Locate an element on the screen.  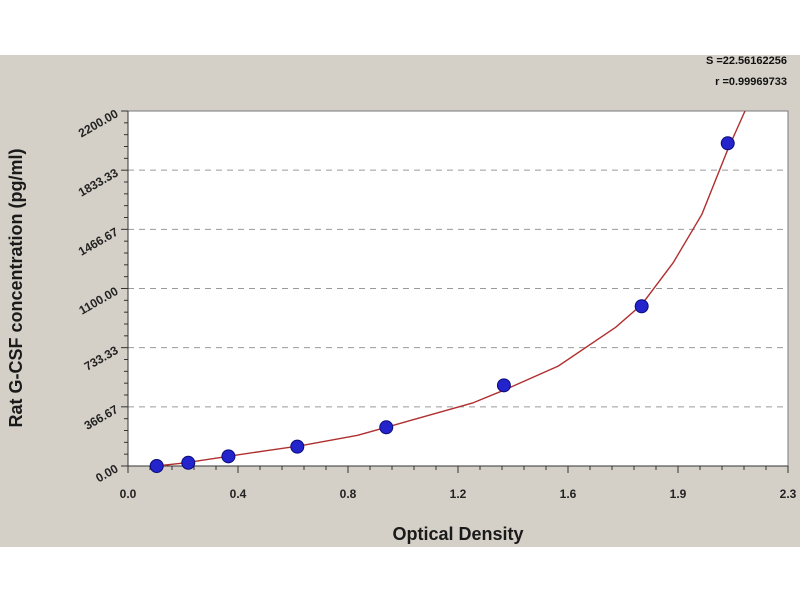
x-tick-label: 1.6 is located at coordinates (568, 494).